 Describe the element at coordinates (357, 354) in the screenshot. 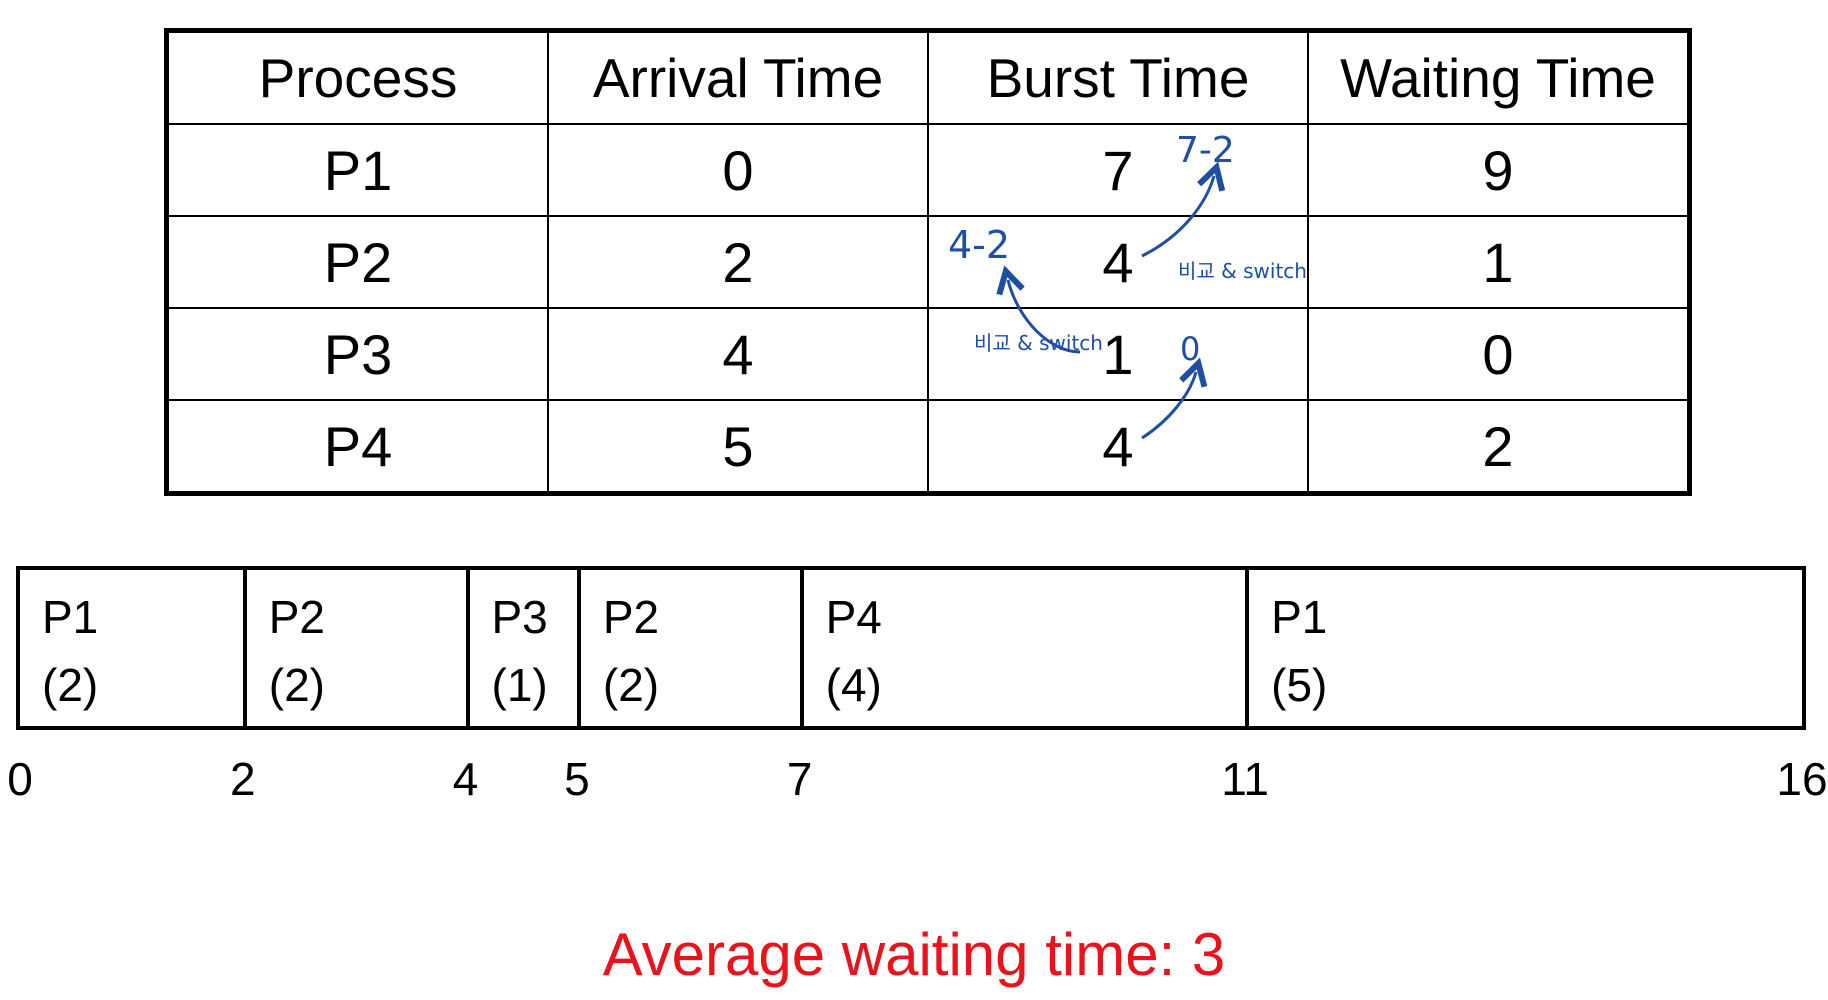

I see `process-cell: P3` at that location.